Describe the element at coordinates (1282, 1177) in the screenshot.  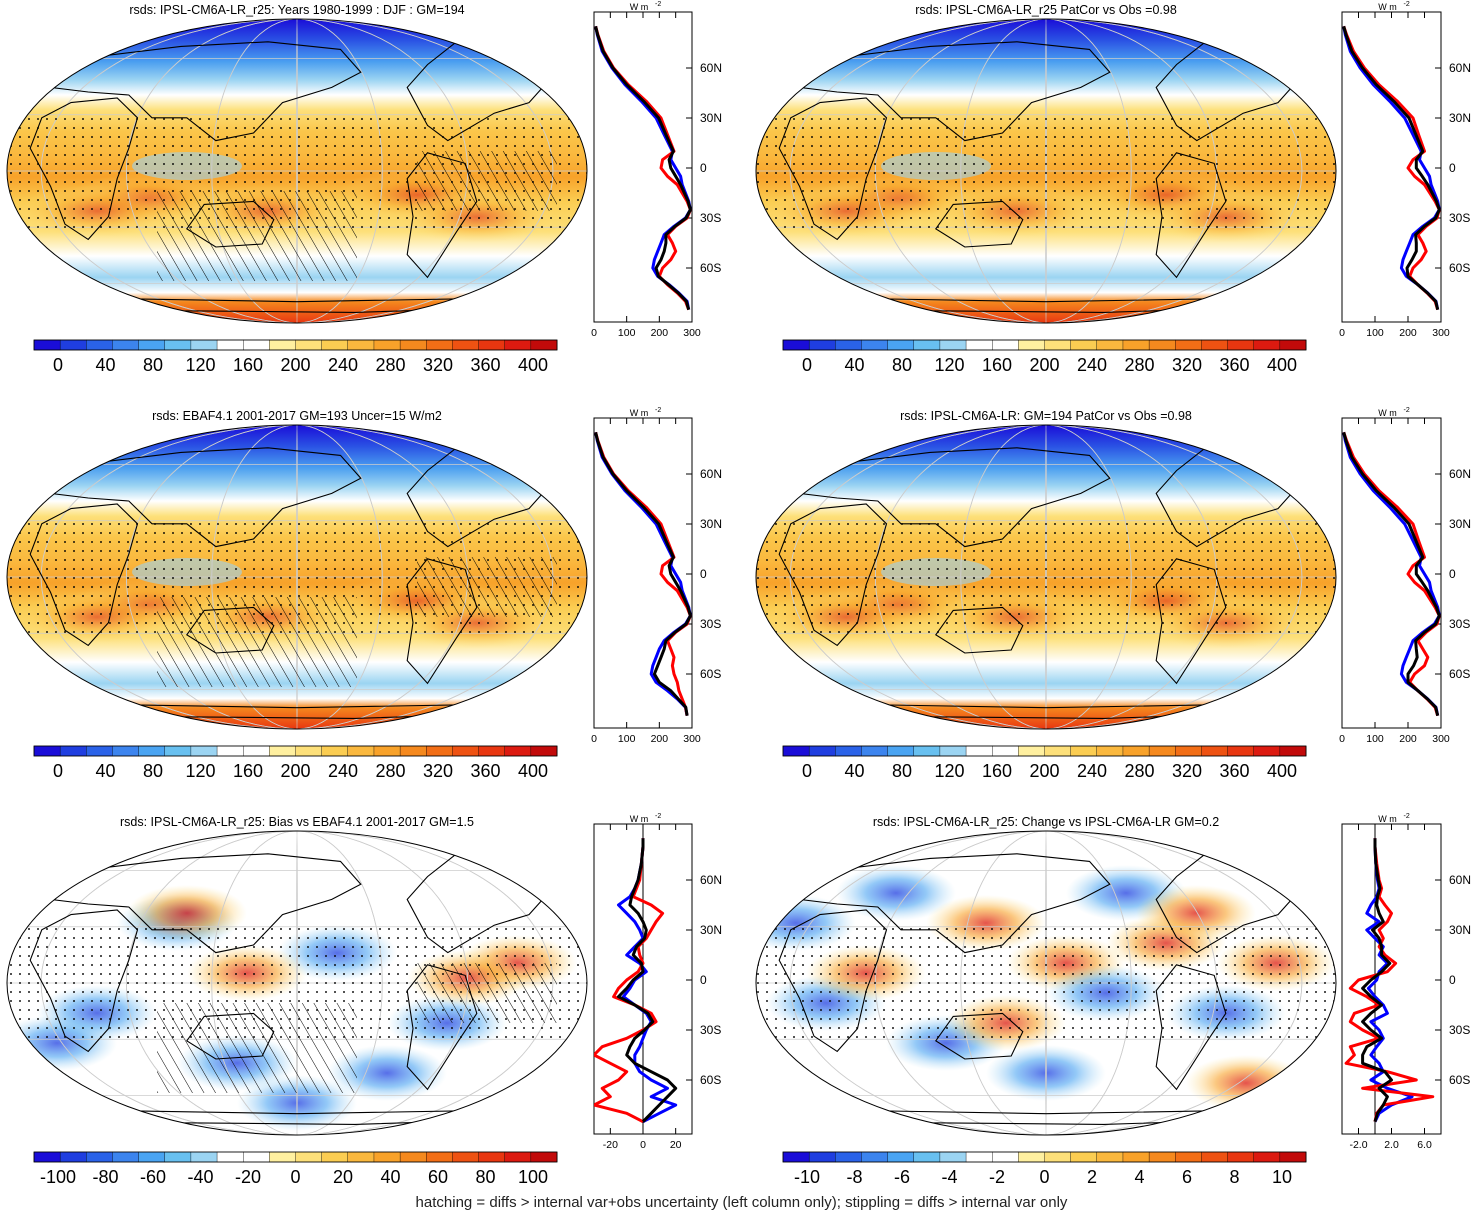
I see `colorbar-tick-label: 10` at that location.